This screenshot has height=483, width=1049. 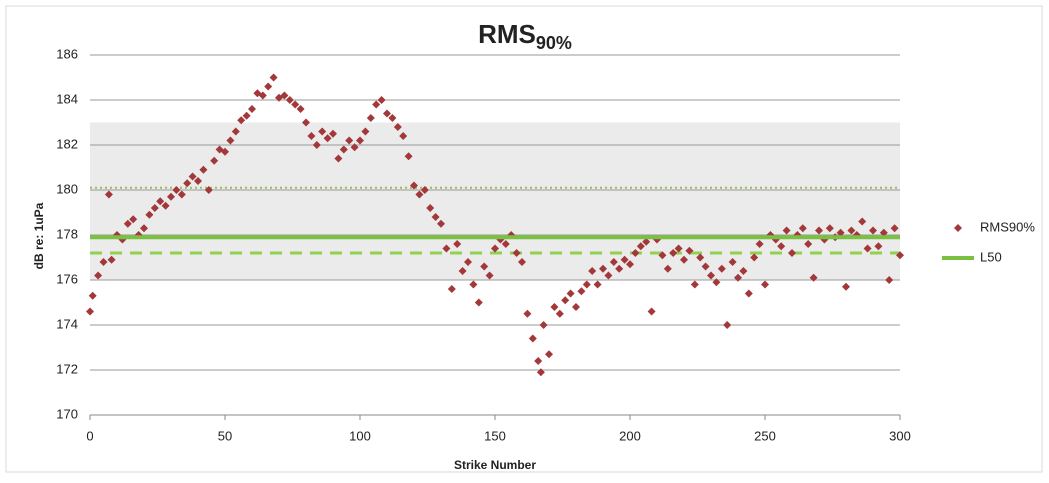 What do you see at coordinates (67, 53) in the screenshot?
I see `y-tick-label: 186` at bounding box center [67, 53].